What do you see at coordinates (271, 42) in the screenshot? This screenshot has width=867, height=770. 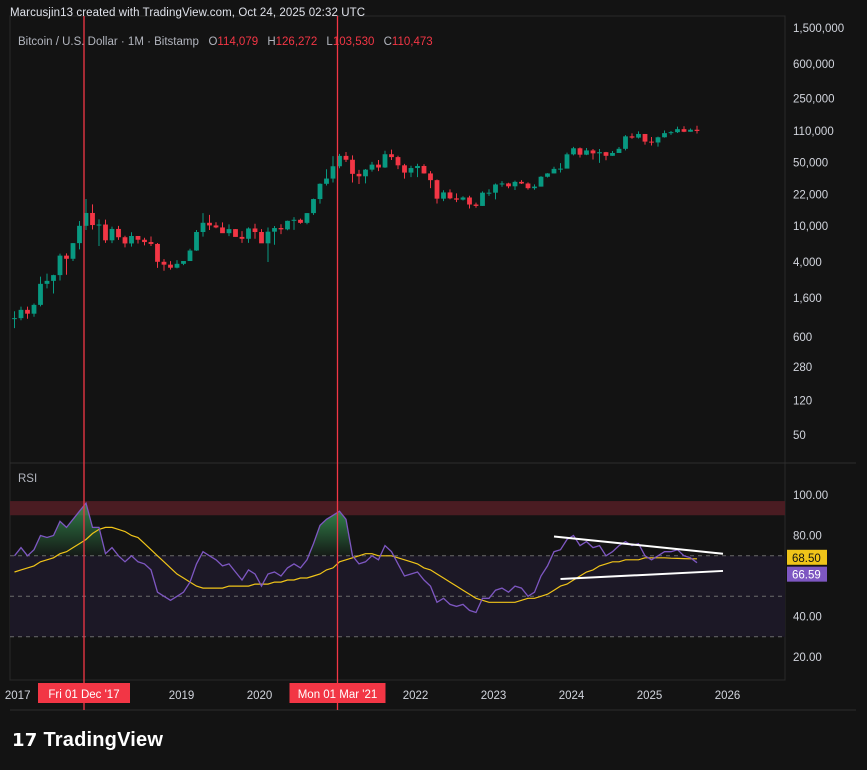 I see `high-label: H` at bounding box center [271, 42].